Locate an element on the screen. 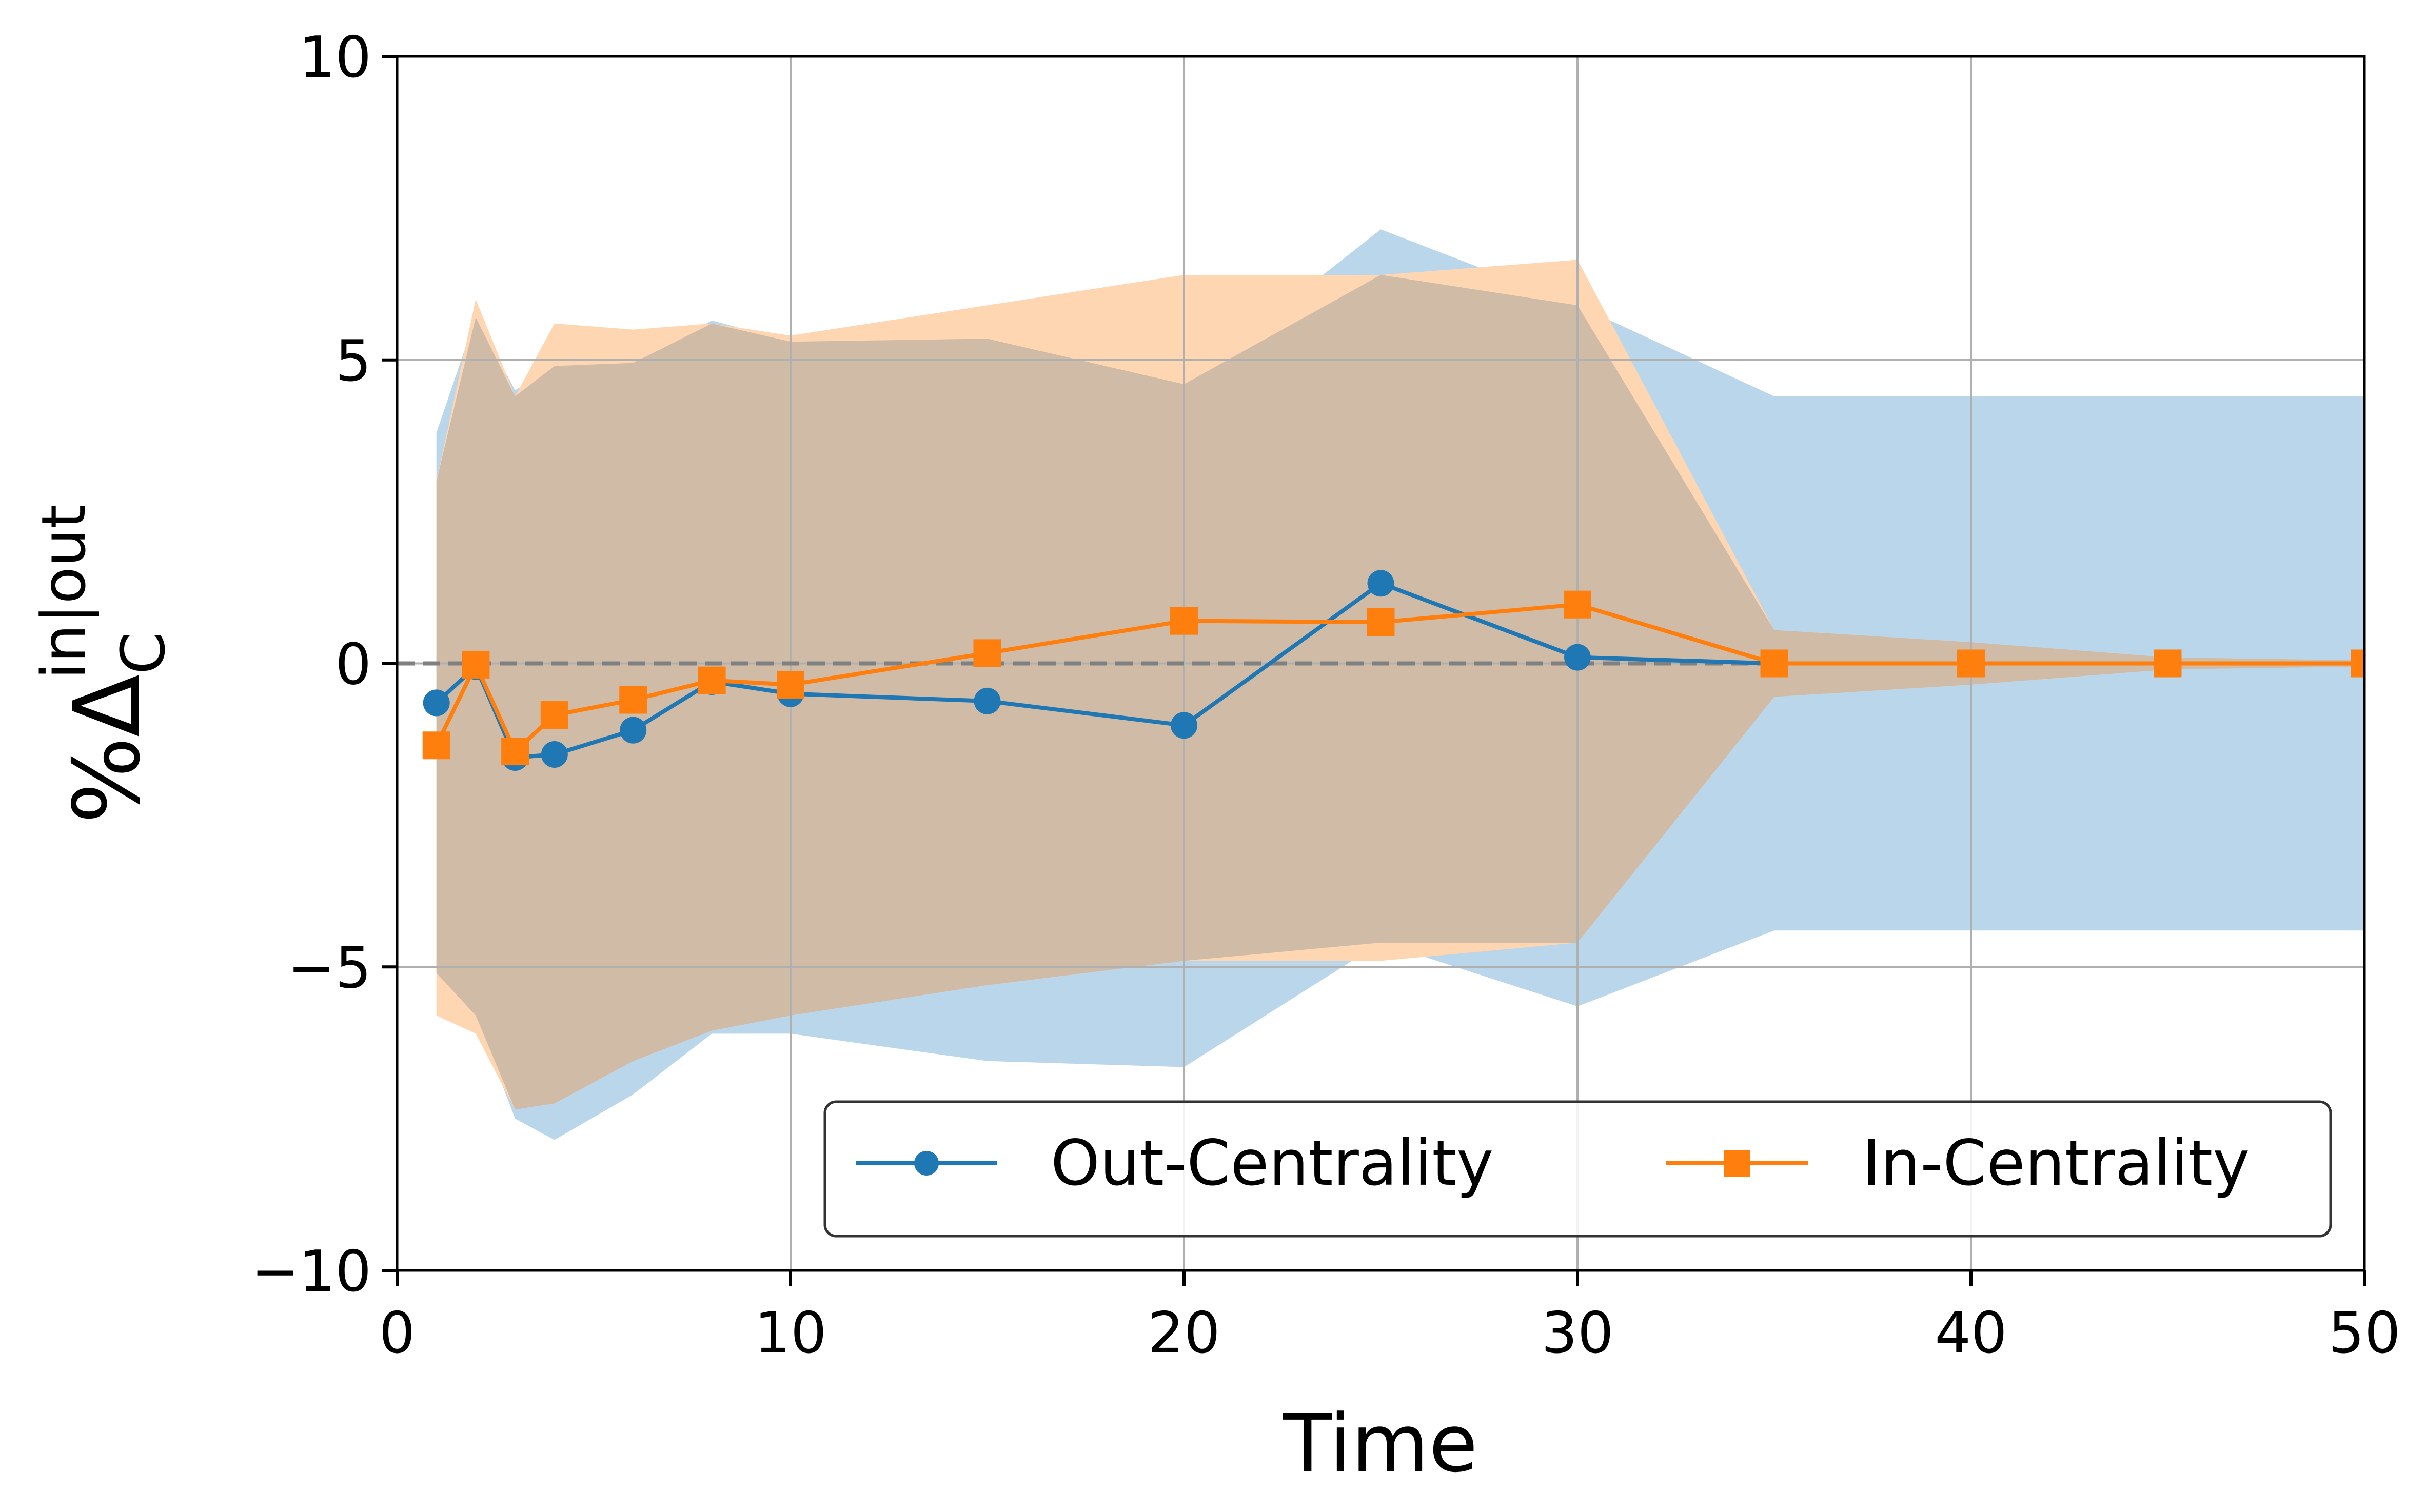  series-layer is located at coordinates (1393, 670).